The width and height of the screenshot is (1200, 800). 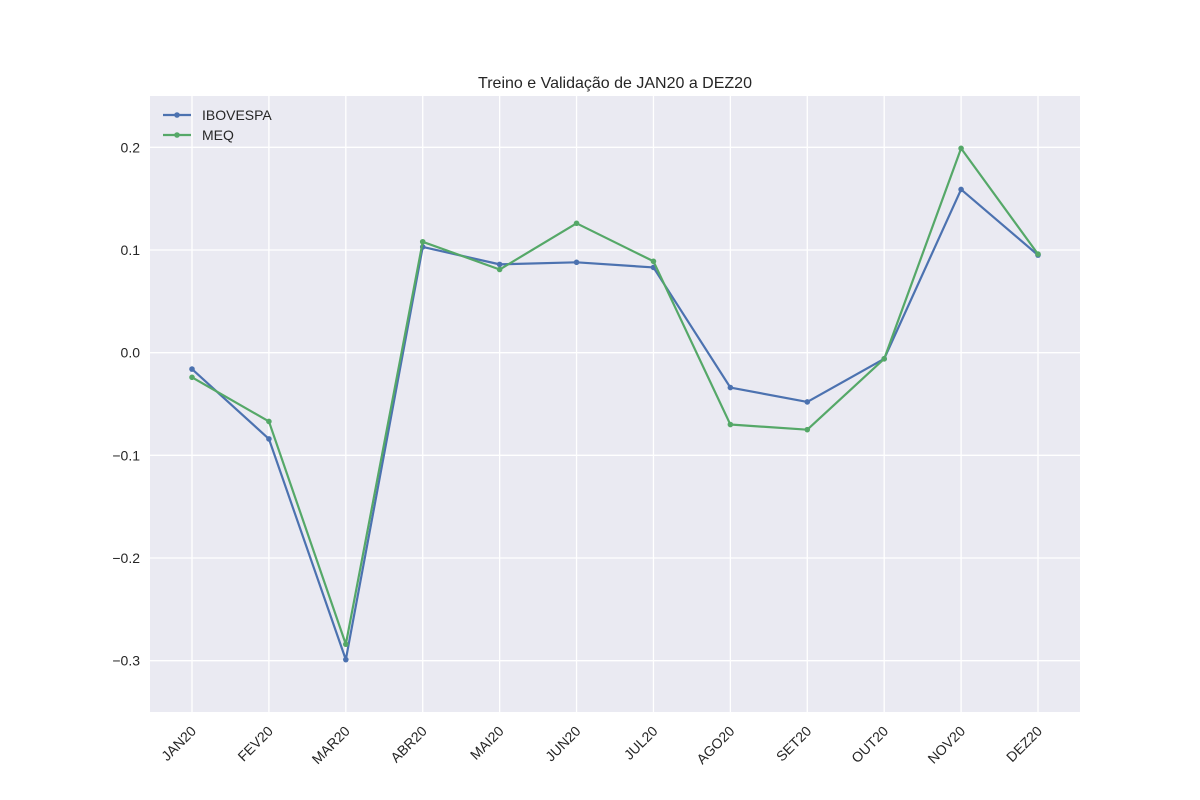 What do you see at coordinates (408, 744) in the screenshot?
I see `x-tick-label: ABR20` at bounding box center [408, 744].